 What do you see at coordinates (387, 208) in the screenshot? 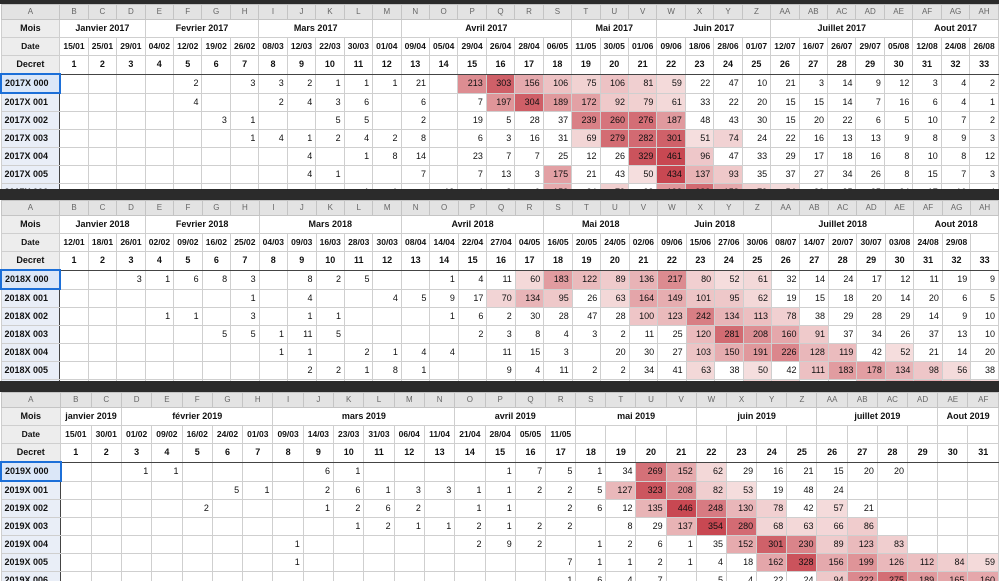
I see `column-letter-M: M` at bounding box center [387, 208].